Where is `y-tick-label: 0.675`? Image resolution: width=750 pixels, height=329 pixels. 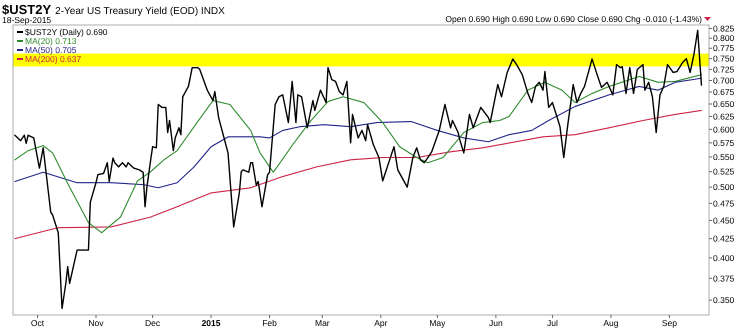
y-tick-label: 0.675 is located at coordinates (724, 92).